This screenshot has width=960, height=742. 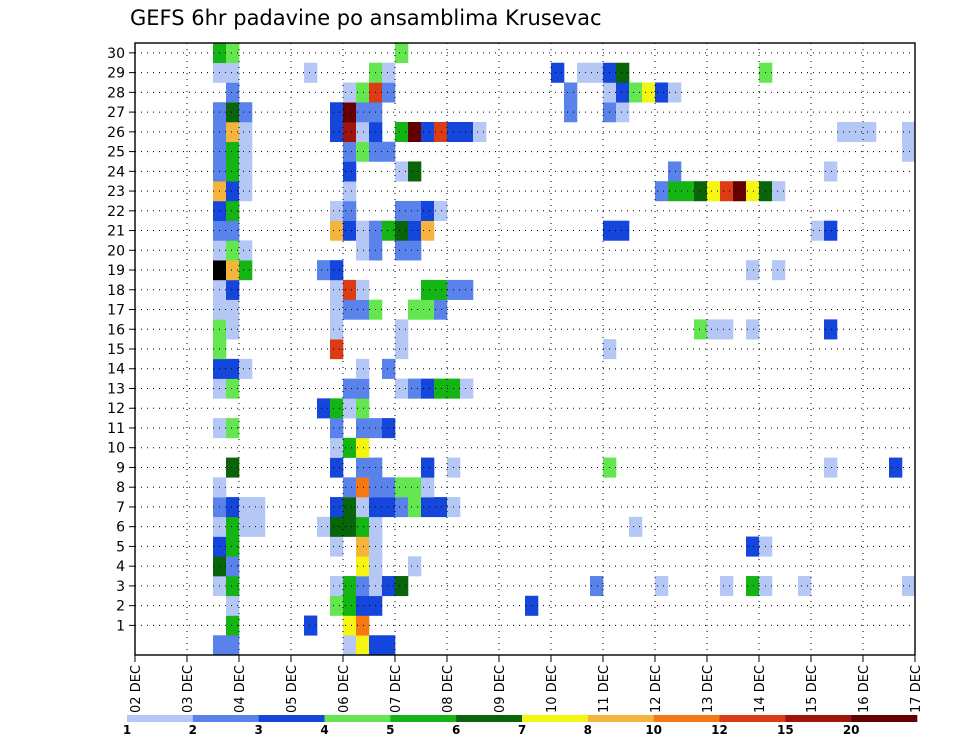 What do you see at coordinates (116, 113) in the screenshot?
I see `y-tick-label: 27` at bounding box center [116, 113].